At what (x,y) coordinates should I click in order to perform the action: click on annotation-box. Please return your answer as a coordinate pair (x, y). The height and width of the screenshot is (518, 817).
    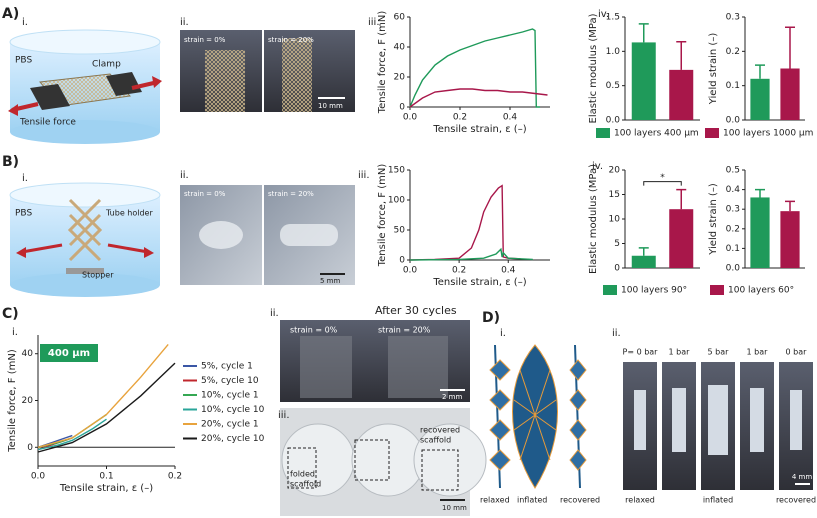
    Looking at the image, I should click on (69, 353).